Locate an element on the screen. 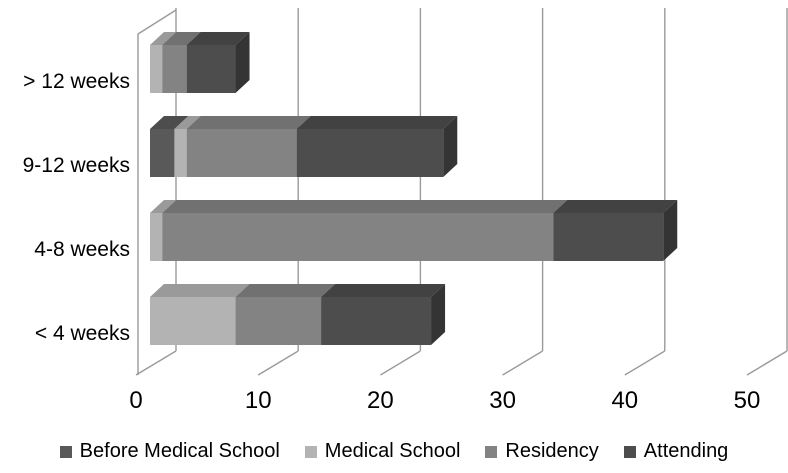 The height and width of the screenshot is (473, 788). x-axis-tick-label: 20 is located at coordinates (380, 400).